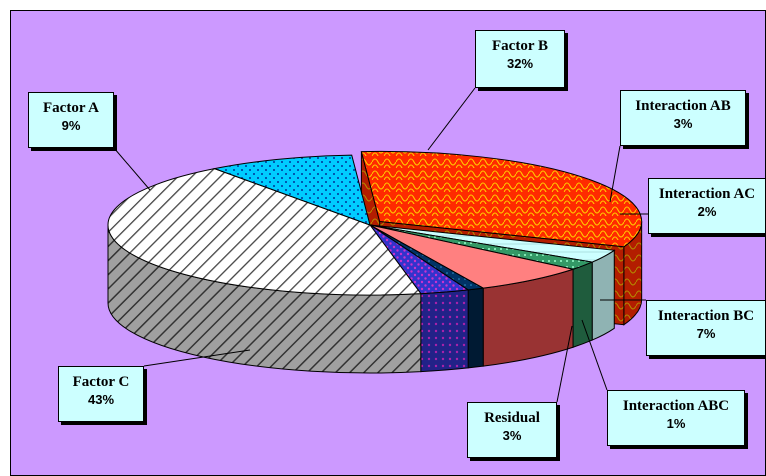 The image size is (766, 476). Describe the element at coordinates (706, 316) in the screenshot. I see `label-name-interaction-bc: Interaction BC` at that location.